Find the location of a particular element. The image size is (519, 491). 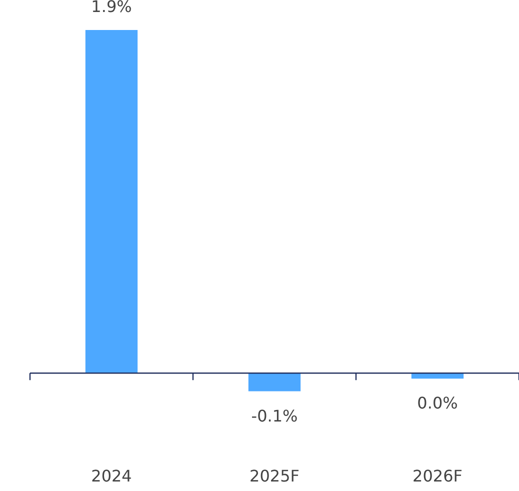

x-tick-label: 2025F is located at coordinates (275, 476).